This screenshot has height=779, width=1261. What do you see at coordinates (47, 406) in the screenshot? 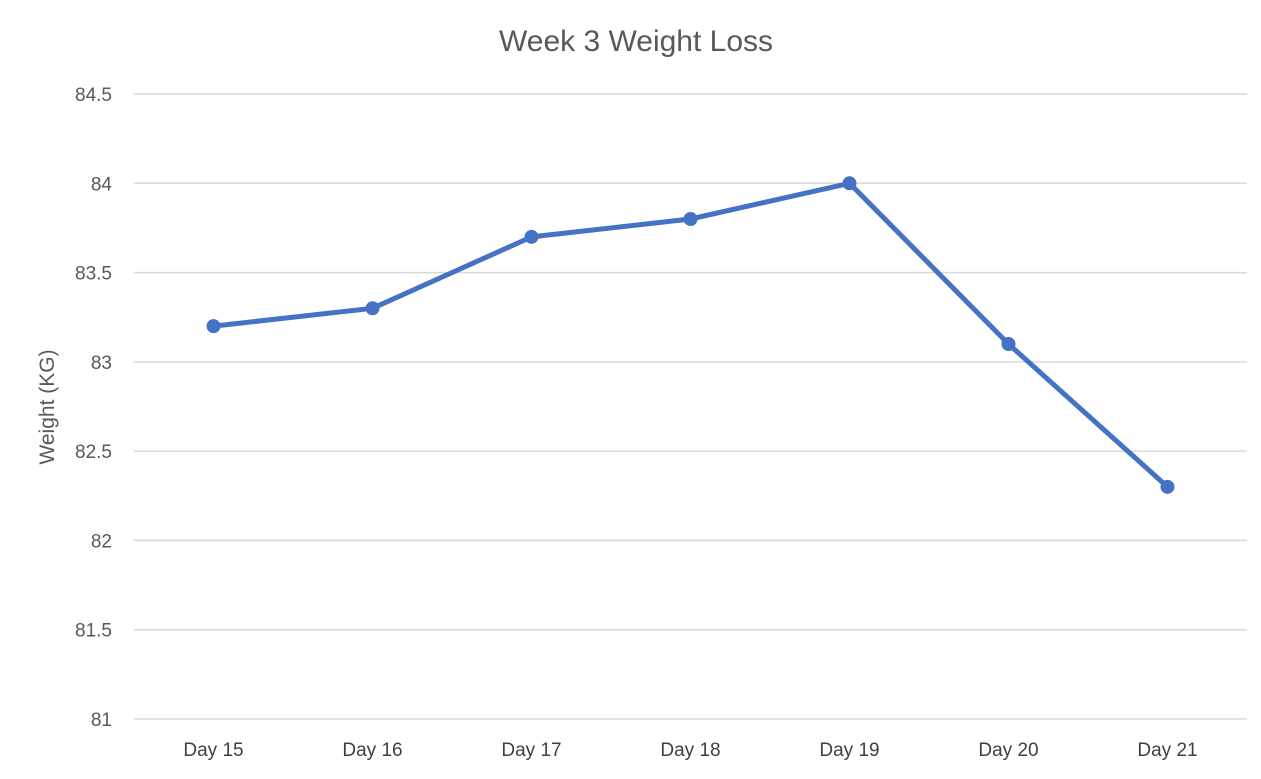
I see `y-axis-title: Weight (KG)` at bounding box center [47, 406].